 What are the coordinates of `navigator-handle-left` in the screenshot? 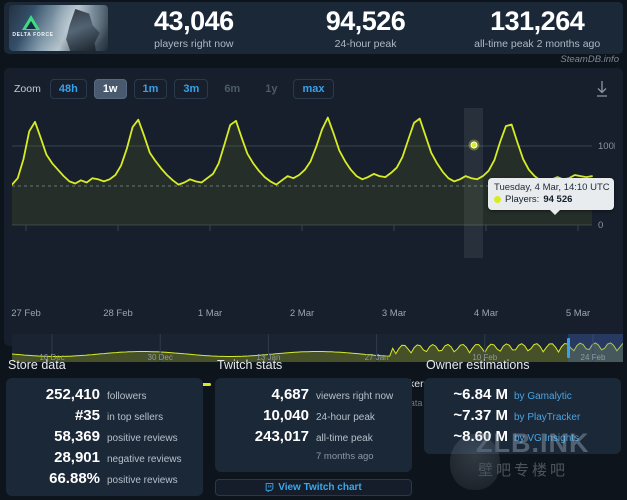 It's located at (568, 348).